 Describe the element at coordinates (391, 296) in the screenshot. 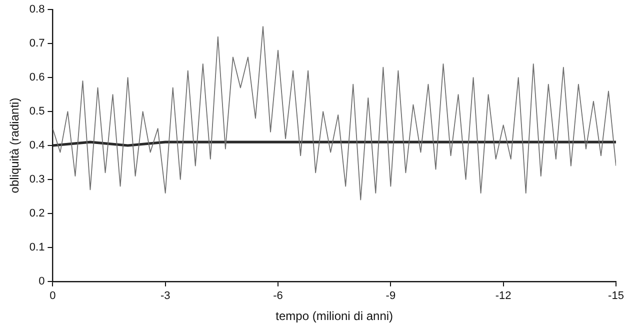

I see `x-tick-label: -9` at that location.